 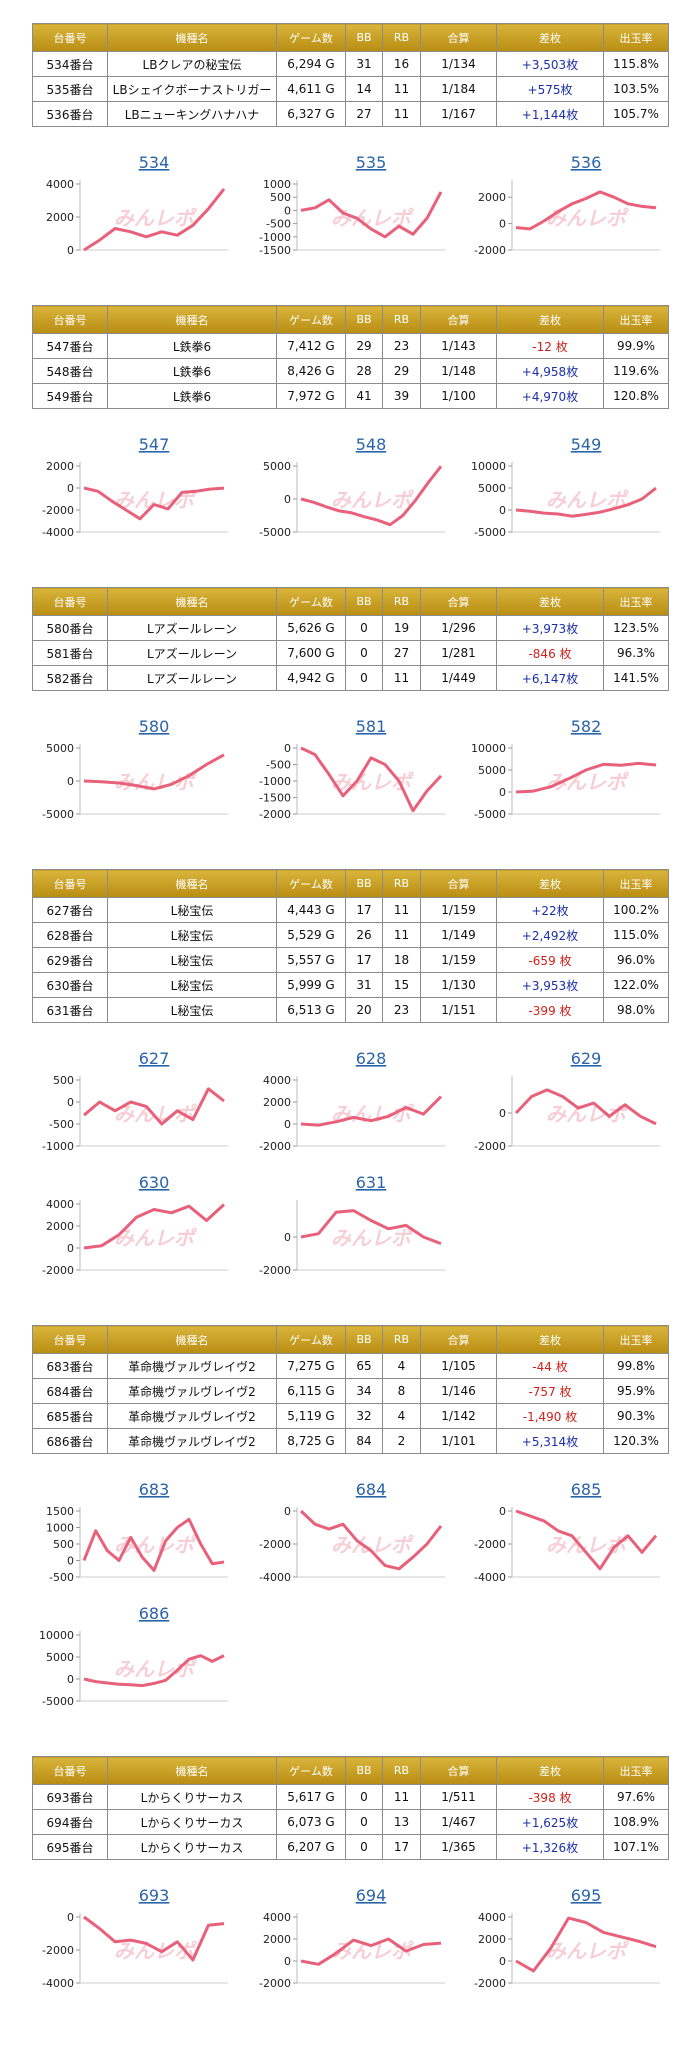 What do you see at coordinates (56, 1635) in the screenshot?
I see `y-tick-label: 10000` at bounding box center [56, 1635].